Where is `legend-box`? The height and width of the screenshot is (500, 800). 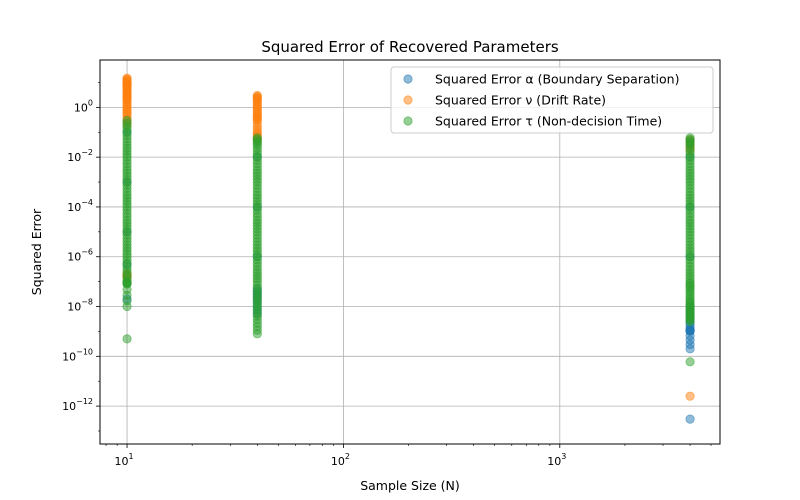
legend-box is located at coordinates (552, 100).